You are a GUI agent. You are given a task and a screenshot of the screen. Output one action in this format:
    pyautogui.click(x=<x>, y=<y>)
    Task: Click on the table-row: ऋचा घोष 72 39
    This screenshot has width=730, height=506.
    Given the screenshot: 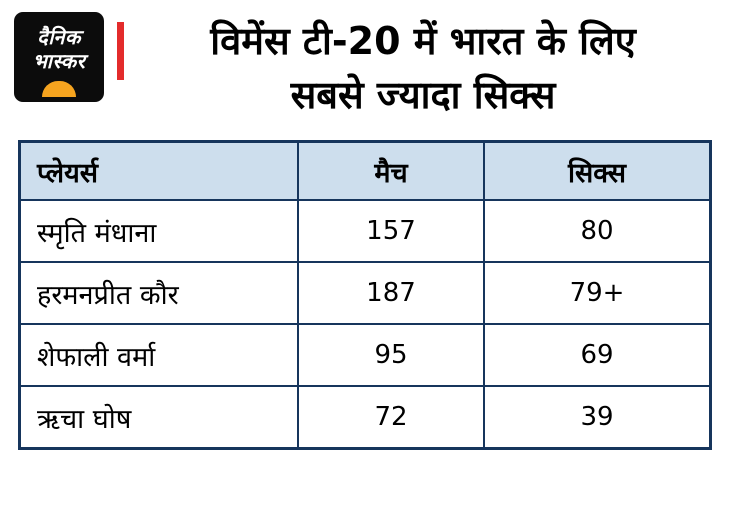 What is the action you would take?
    pyautogui.click(x=365, y=416)
    